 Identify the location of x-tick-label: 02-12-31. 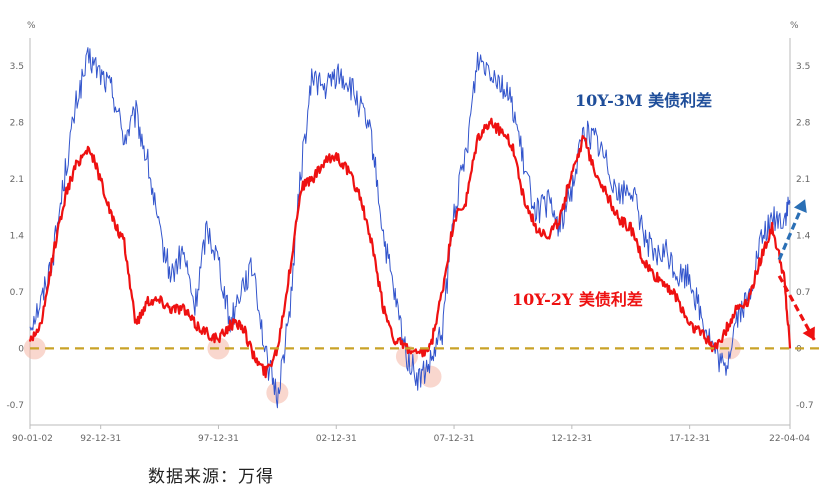
(336, 439).